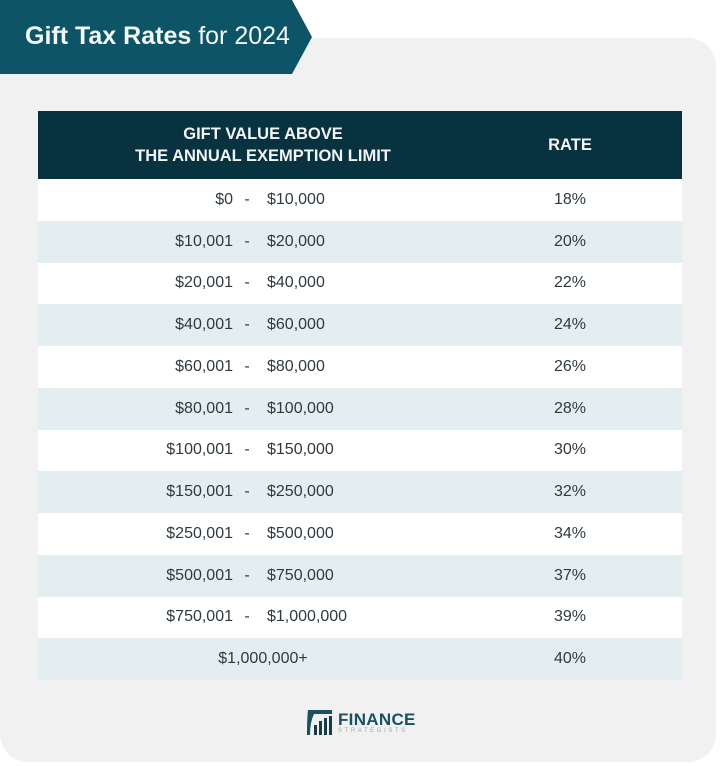  I want to click on table-row: $80,001- $100,000 28%, so click(360, 408).